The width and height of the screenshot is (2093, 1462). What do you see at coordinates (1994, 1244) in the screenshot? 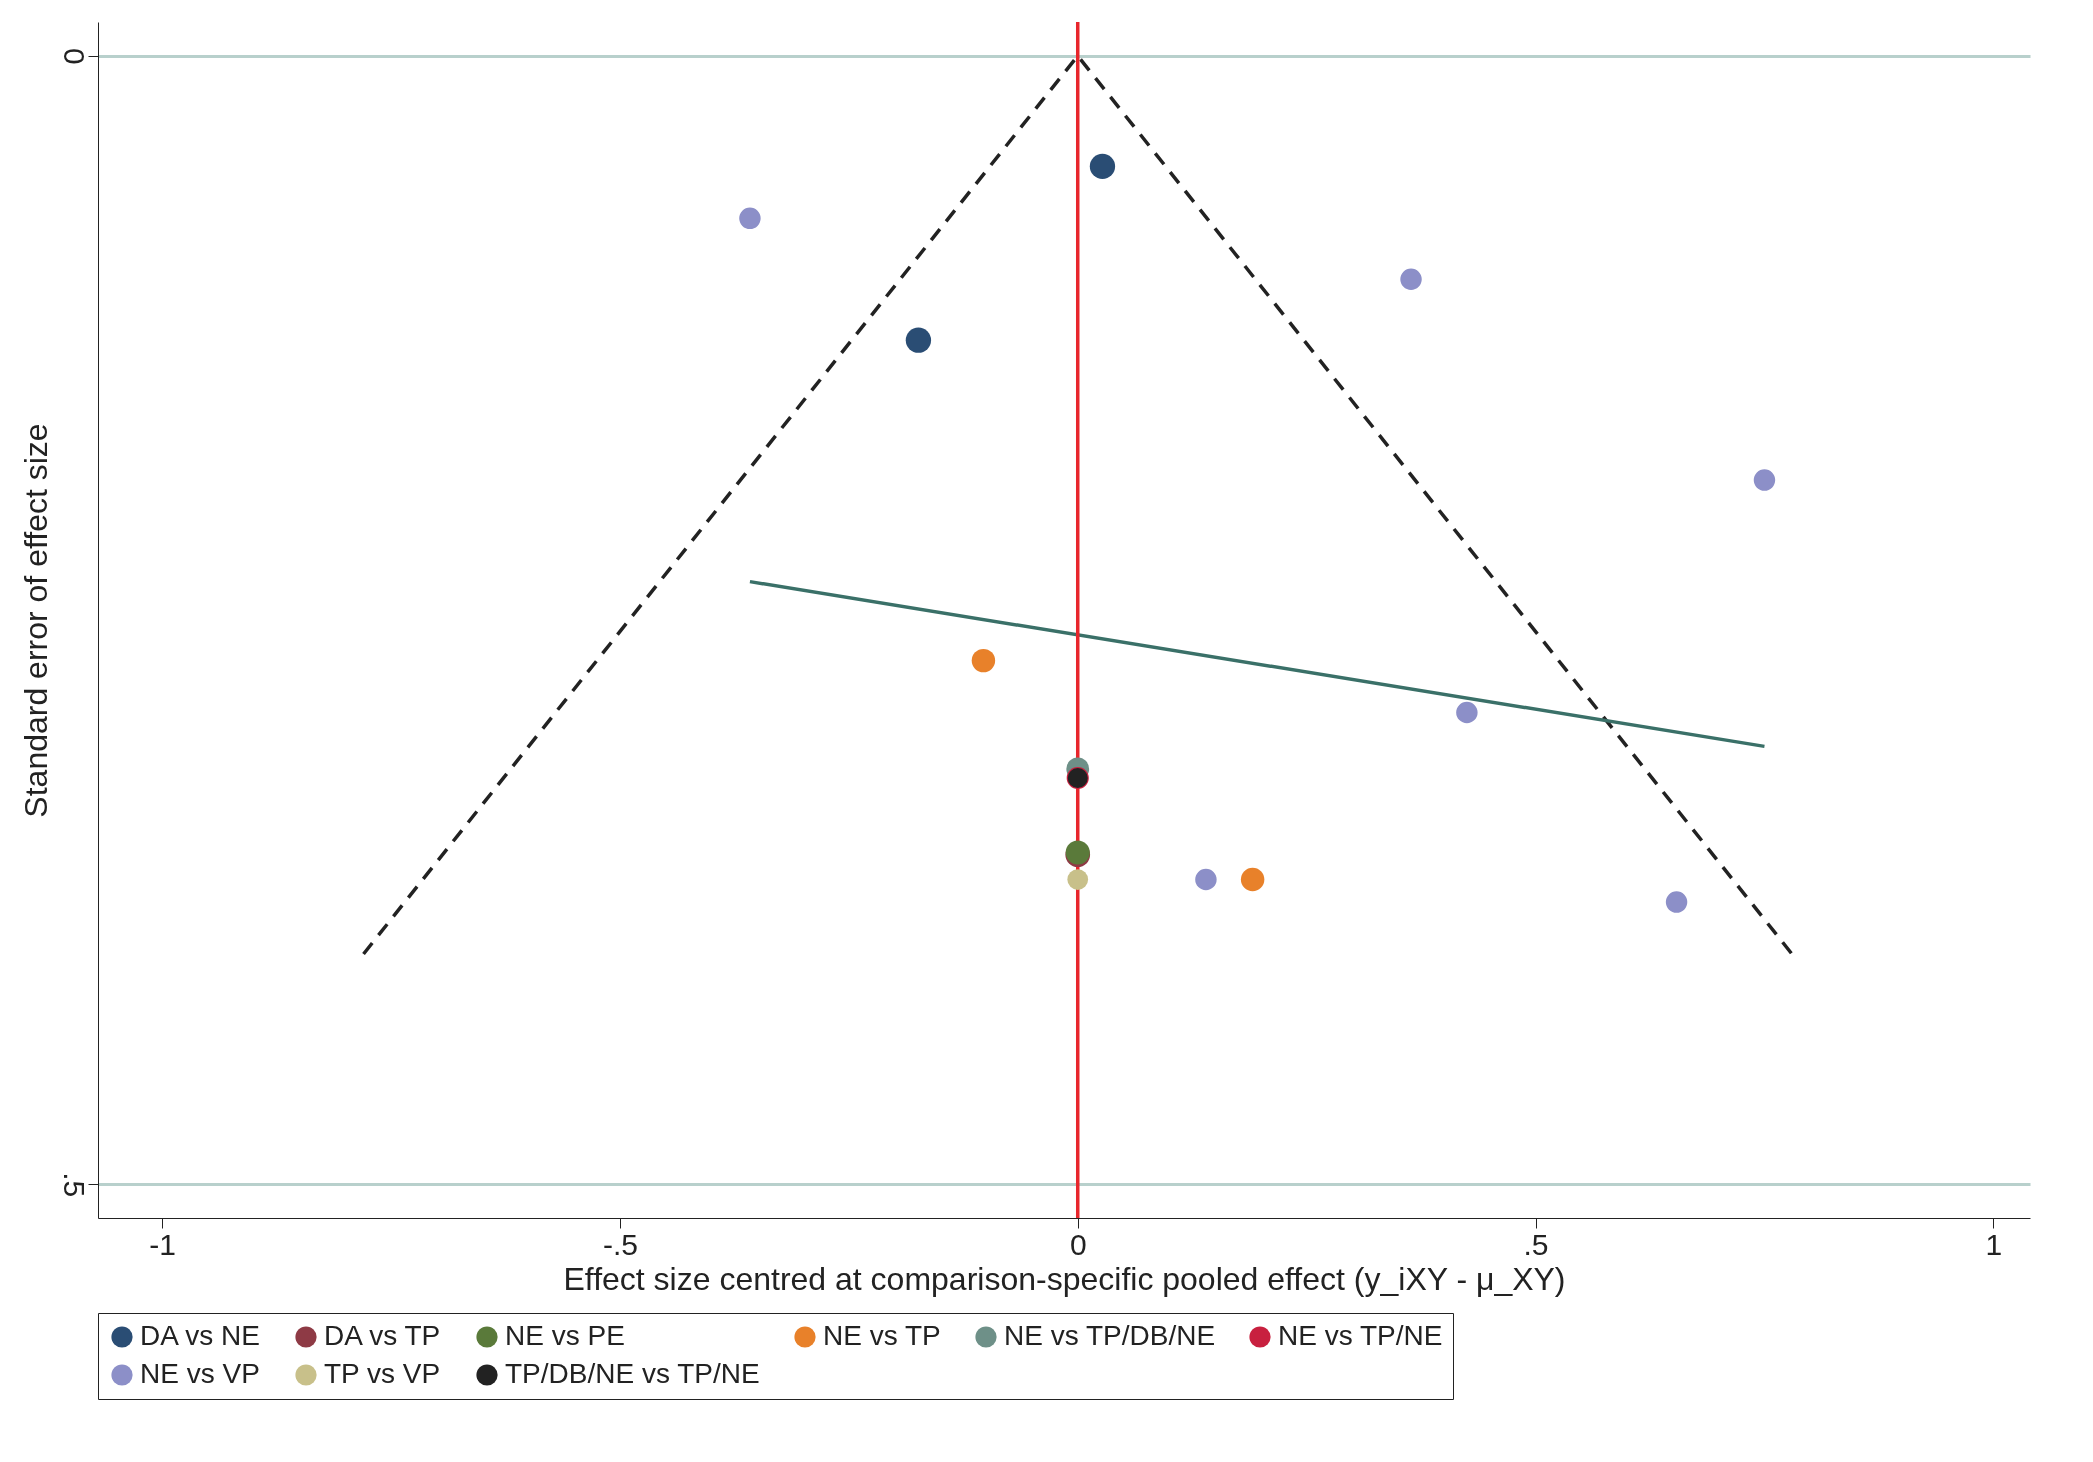
I see `x-tick-label: 1` at bounding box center [1994, 1244].